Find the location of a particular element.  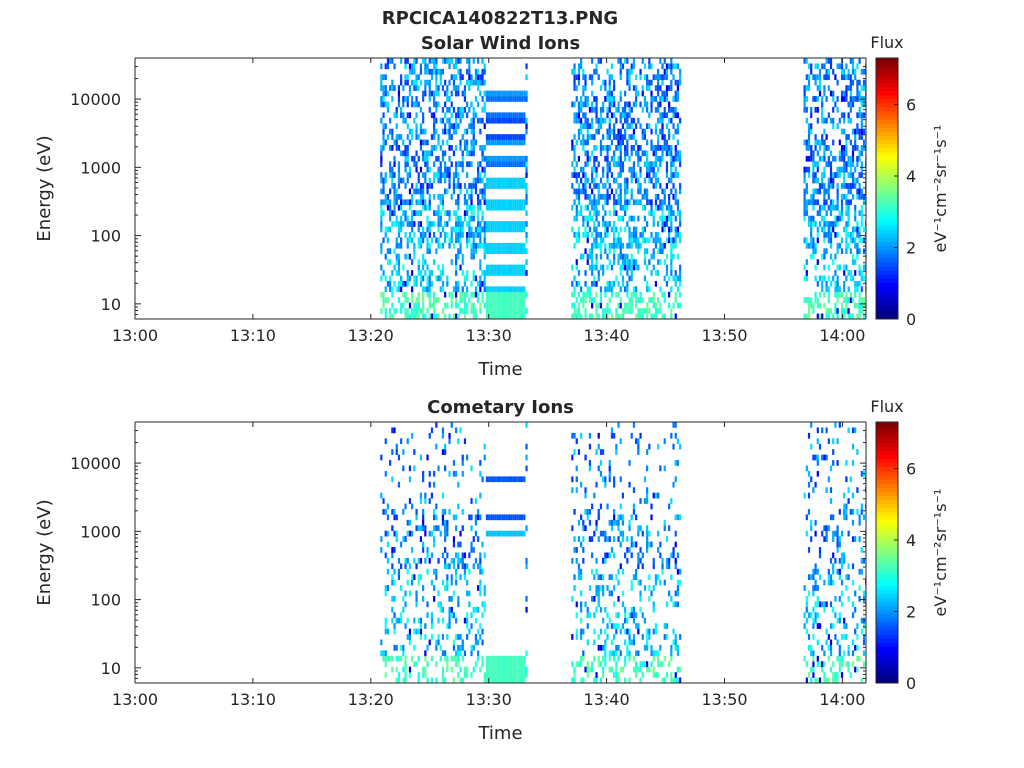

y-tick-label: 100 is located at coordinates (105, 600).